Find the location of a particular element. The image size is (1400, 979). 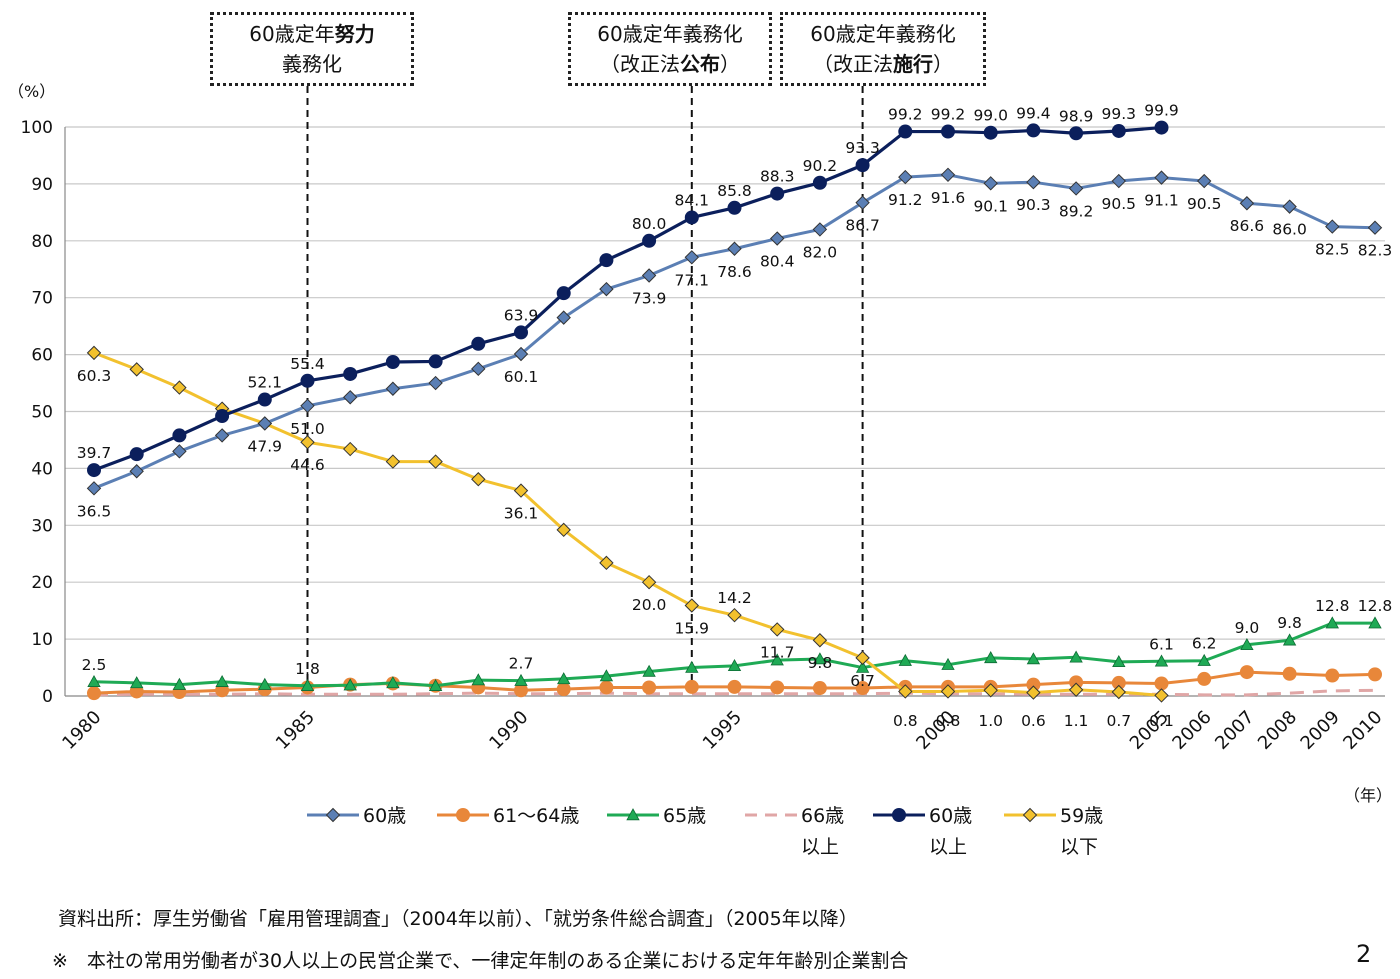

data-label: 86.0 is located at coordinates (1289, 230).